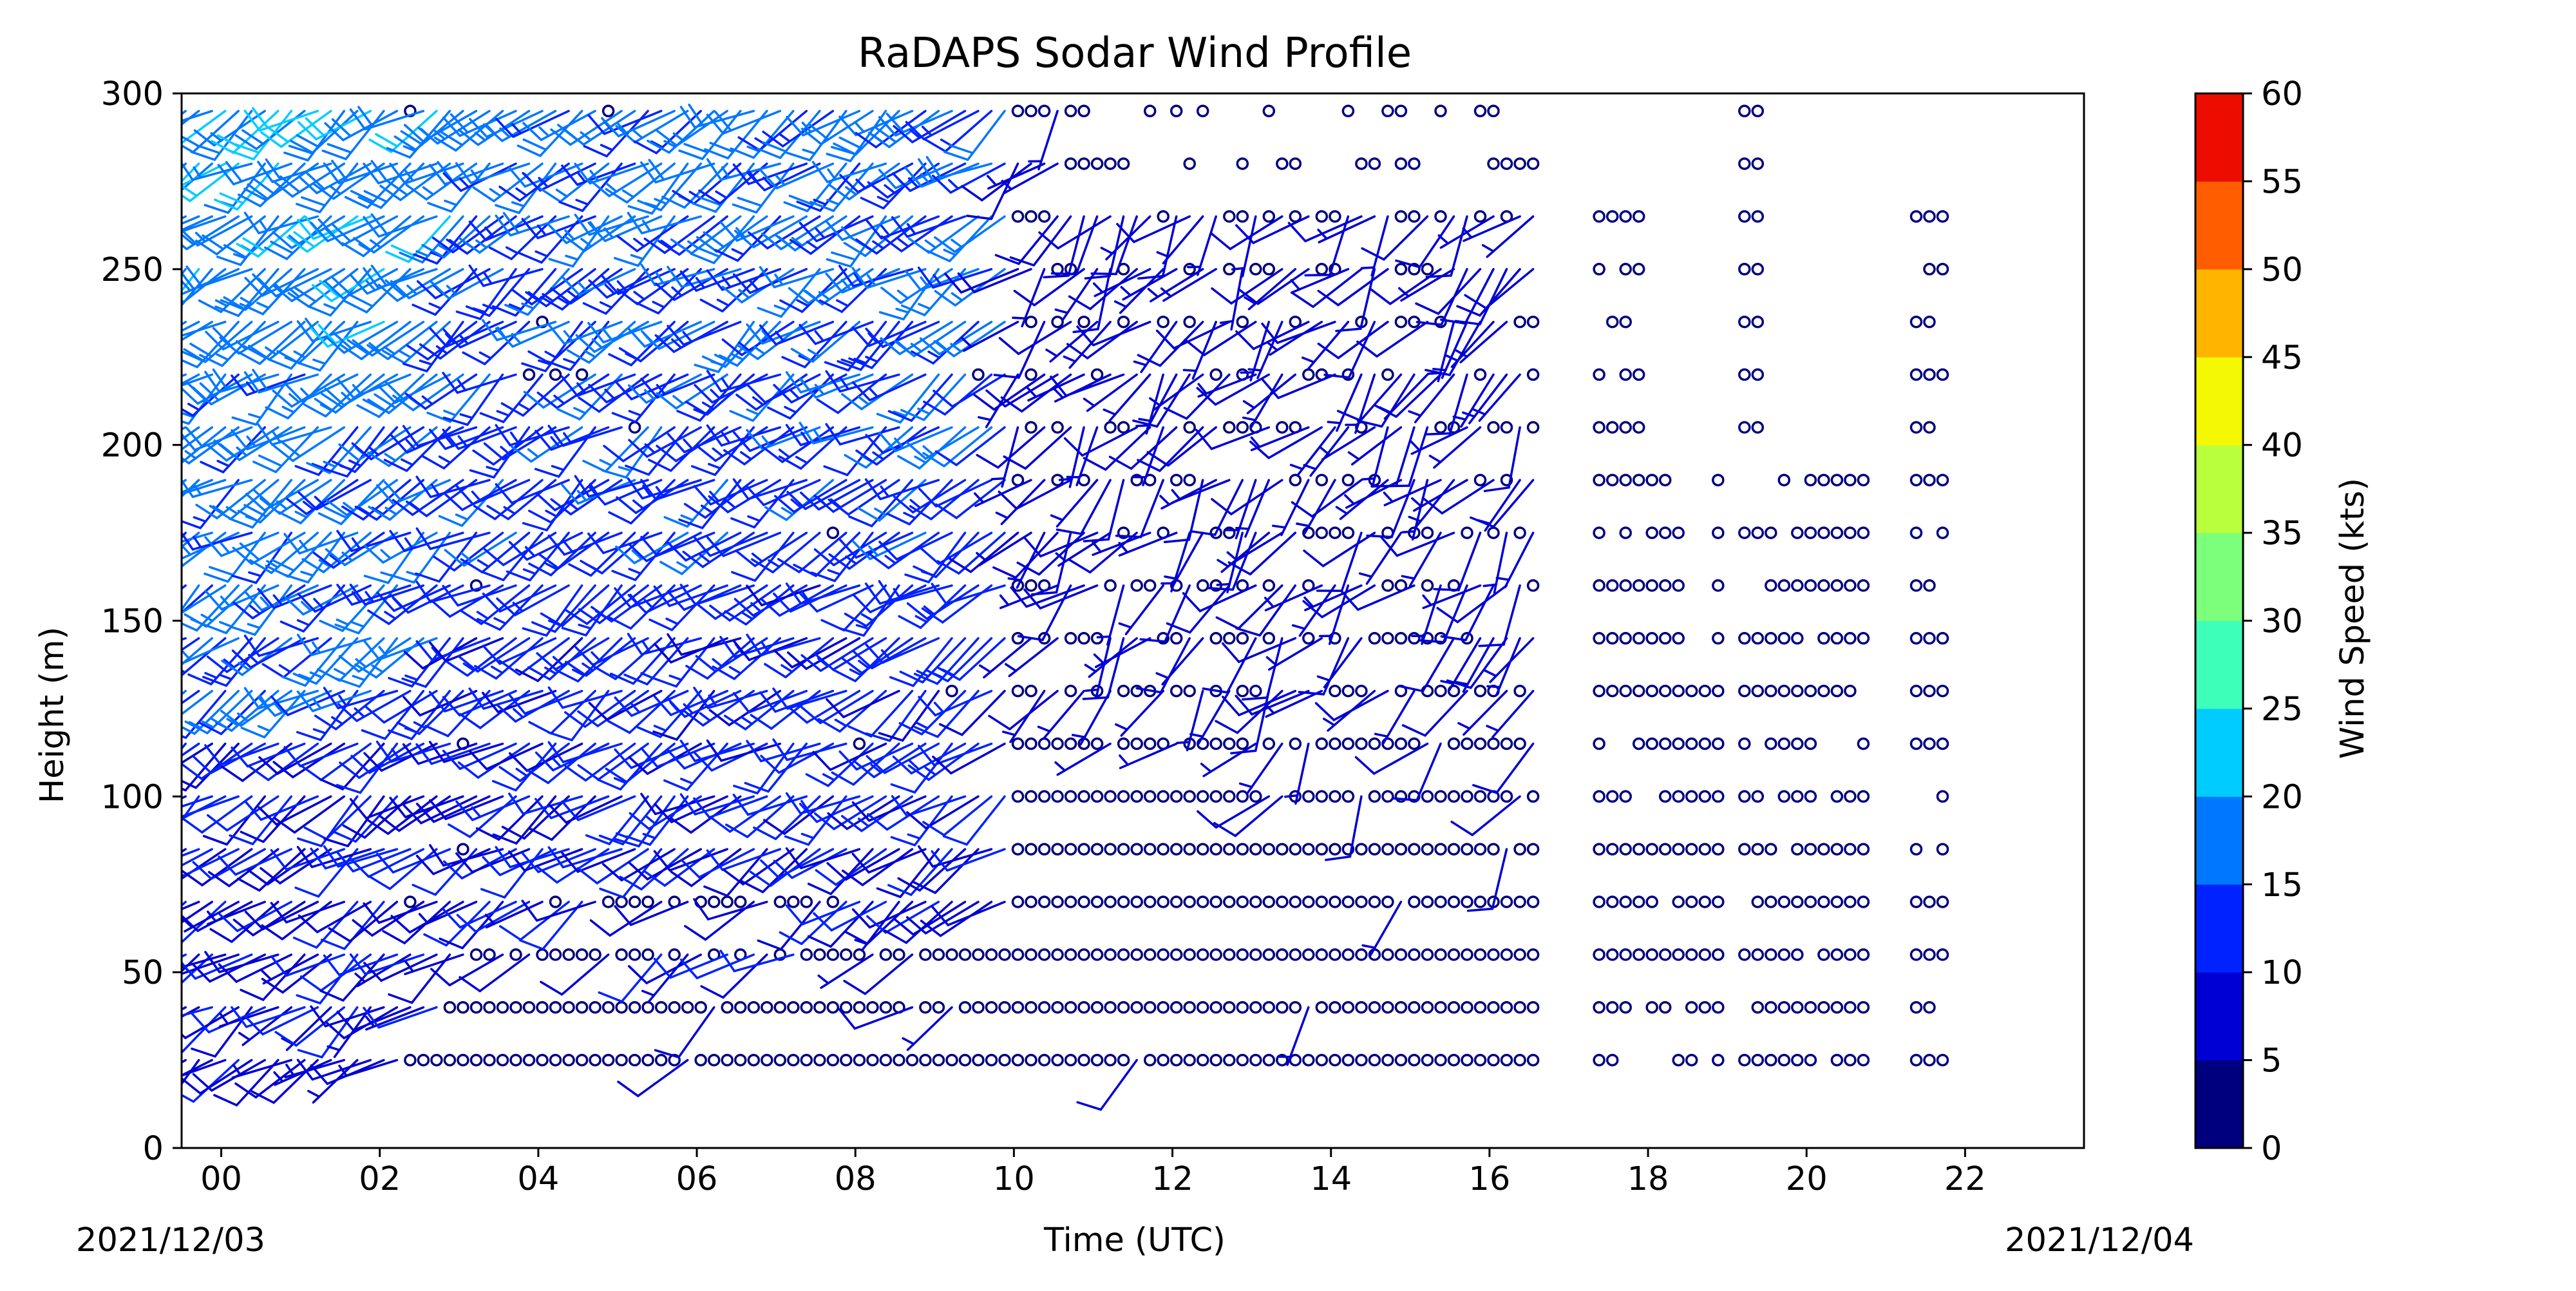  I want to click on x-tick-label: 16, so click(1489, 1179).